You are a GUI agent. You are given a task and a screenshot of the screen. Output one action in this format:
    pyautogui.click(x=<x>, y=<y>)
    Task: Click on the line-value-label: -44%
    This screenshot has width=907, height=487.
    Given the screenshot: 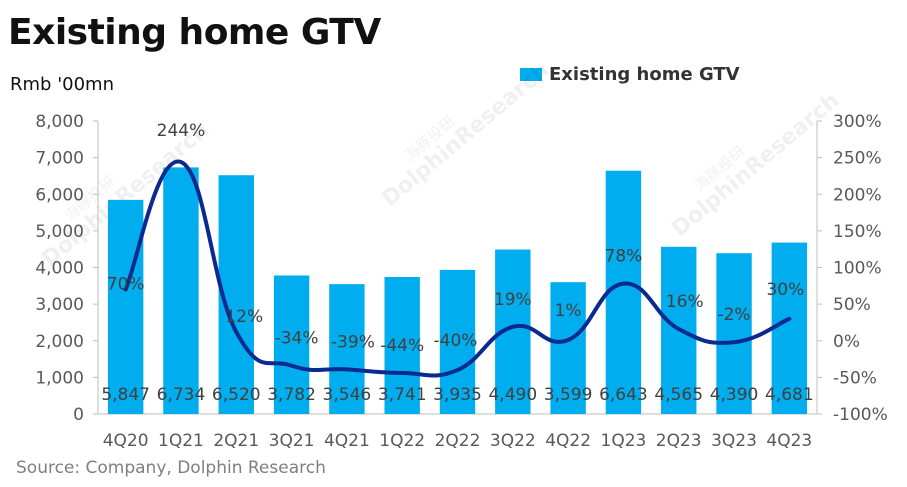 What is the action you would take?
    pyautogui.click(x=402, y=346)
    